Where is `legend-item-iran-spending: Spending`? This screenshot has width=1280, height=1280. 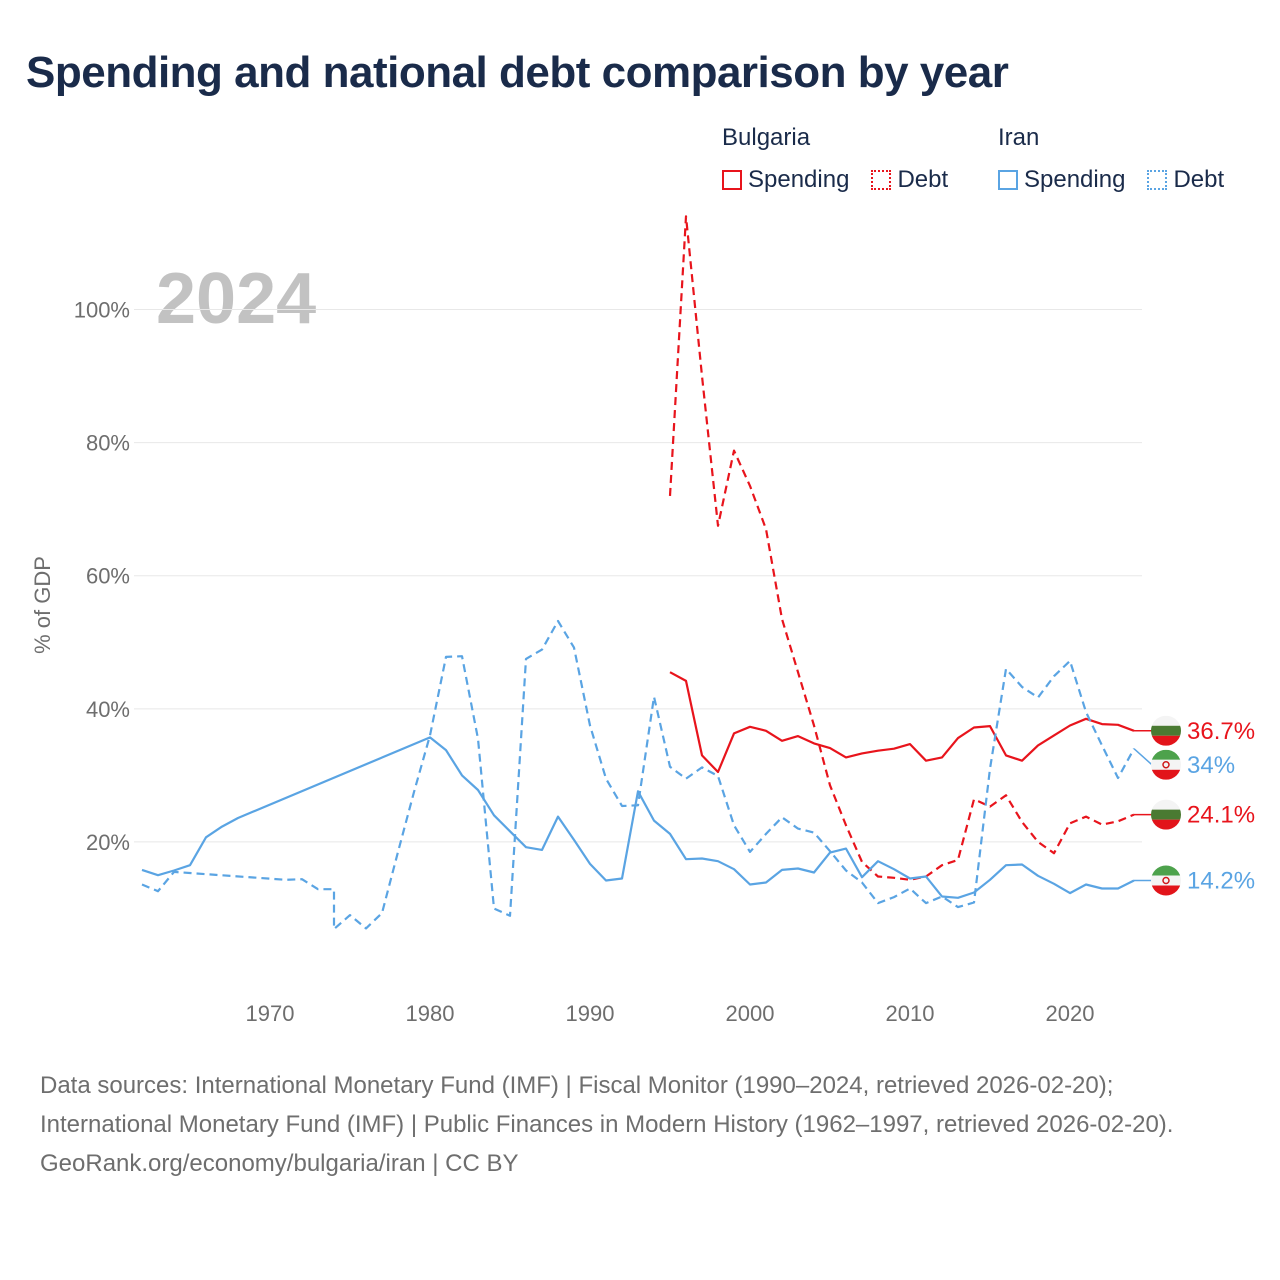 legend-item-iran-spending: Spending is located at coordinates (1061, 180).